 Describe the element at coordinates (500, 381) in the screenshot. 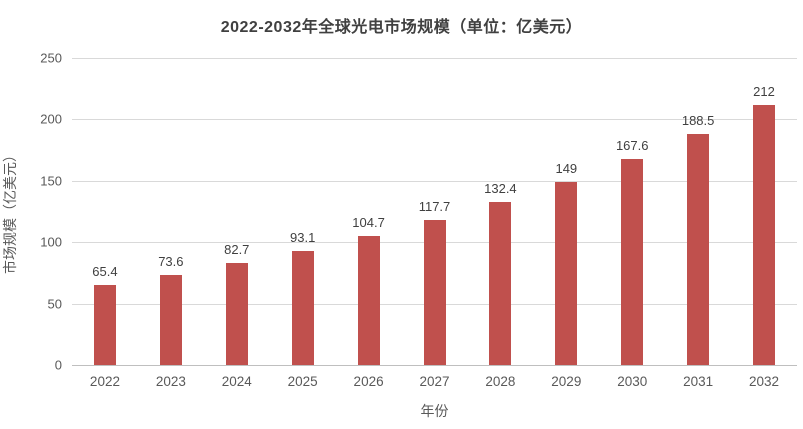

I see `x-tick-label: 2028` at that location.